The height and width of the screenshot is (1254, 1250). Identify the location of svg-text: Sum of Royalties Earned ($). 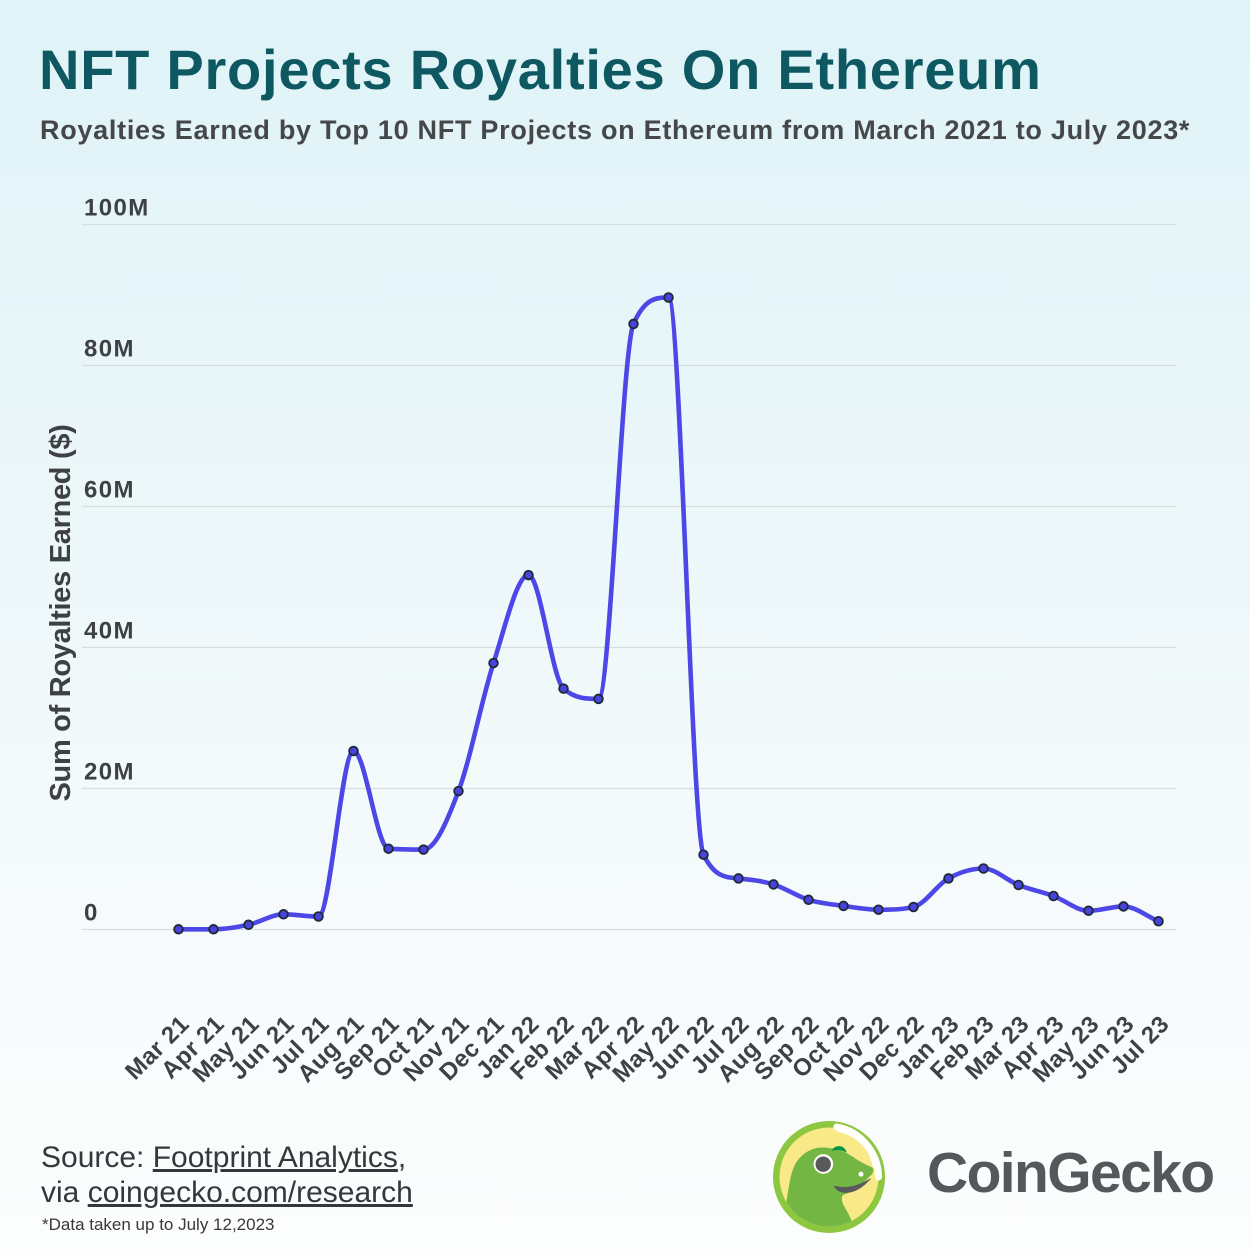
(61, 612).